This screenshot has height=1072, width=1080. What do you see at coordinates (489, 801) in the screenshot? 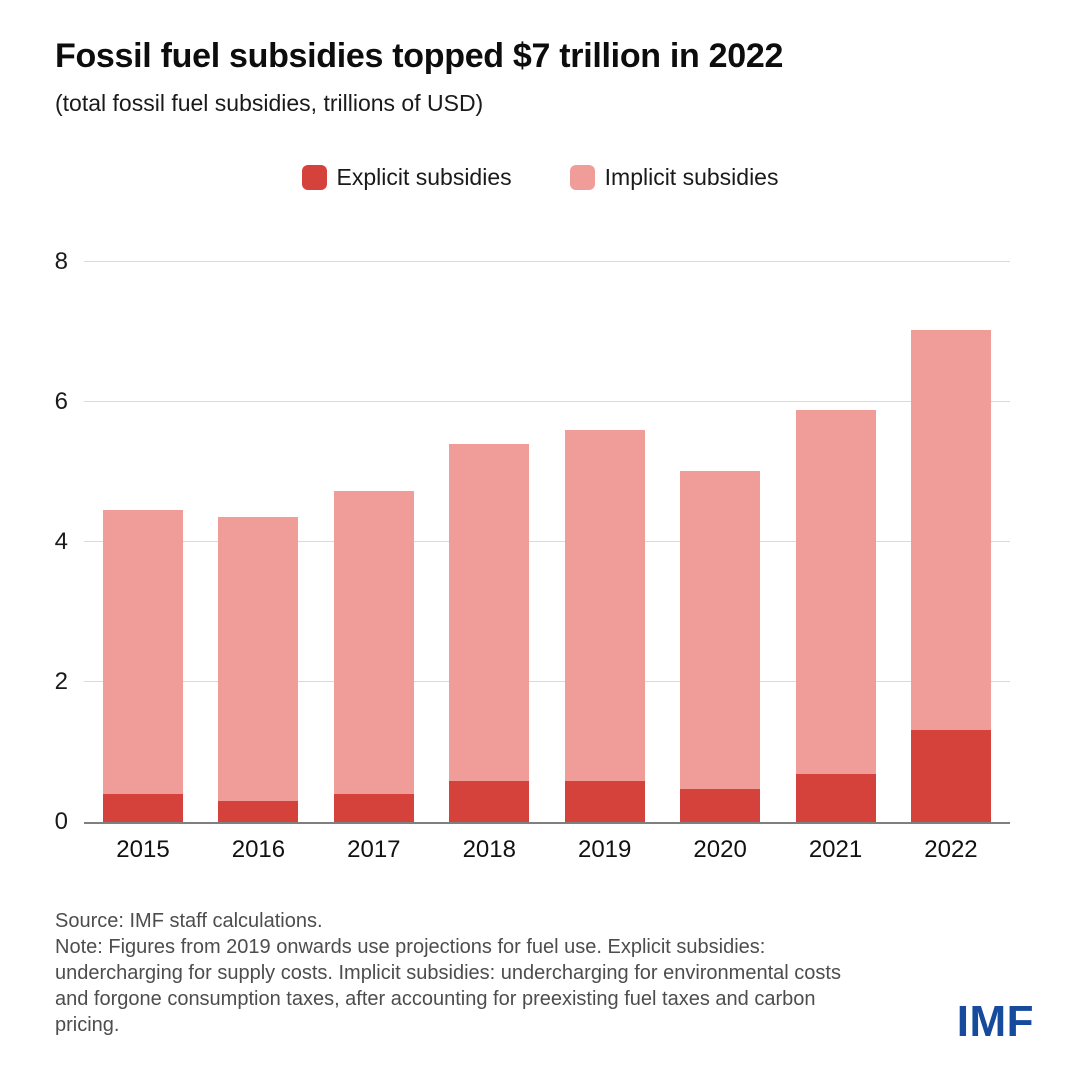
I see `explicit-segment-2018` at bounding box center [489, 801].